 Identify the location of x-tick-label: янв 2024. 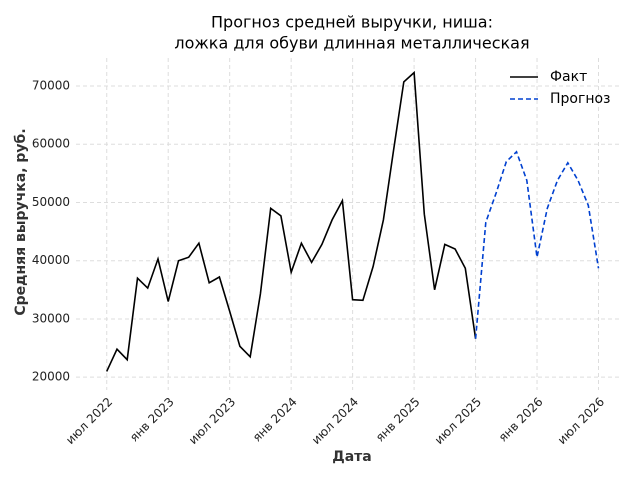
(275, 420).